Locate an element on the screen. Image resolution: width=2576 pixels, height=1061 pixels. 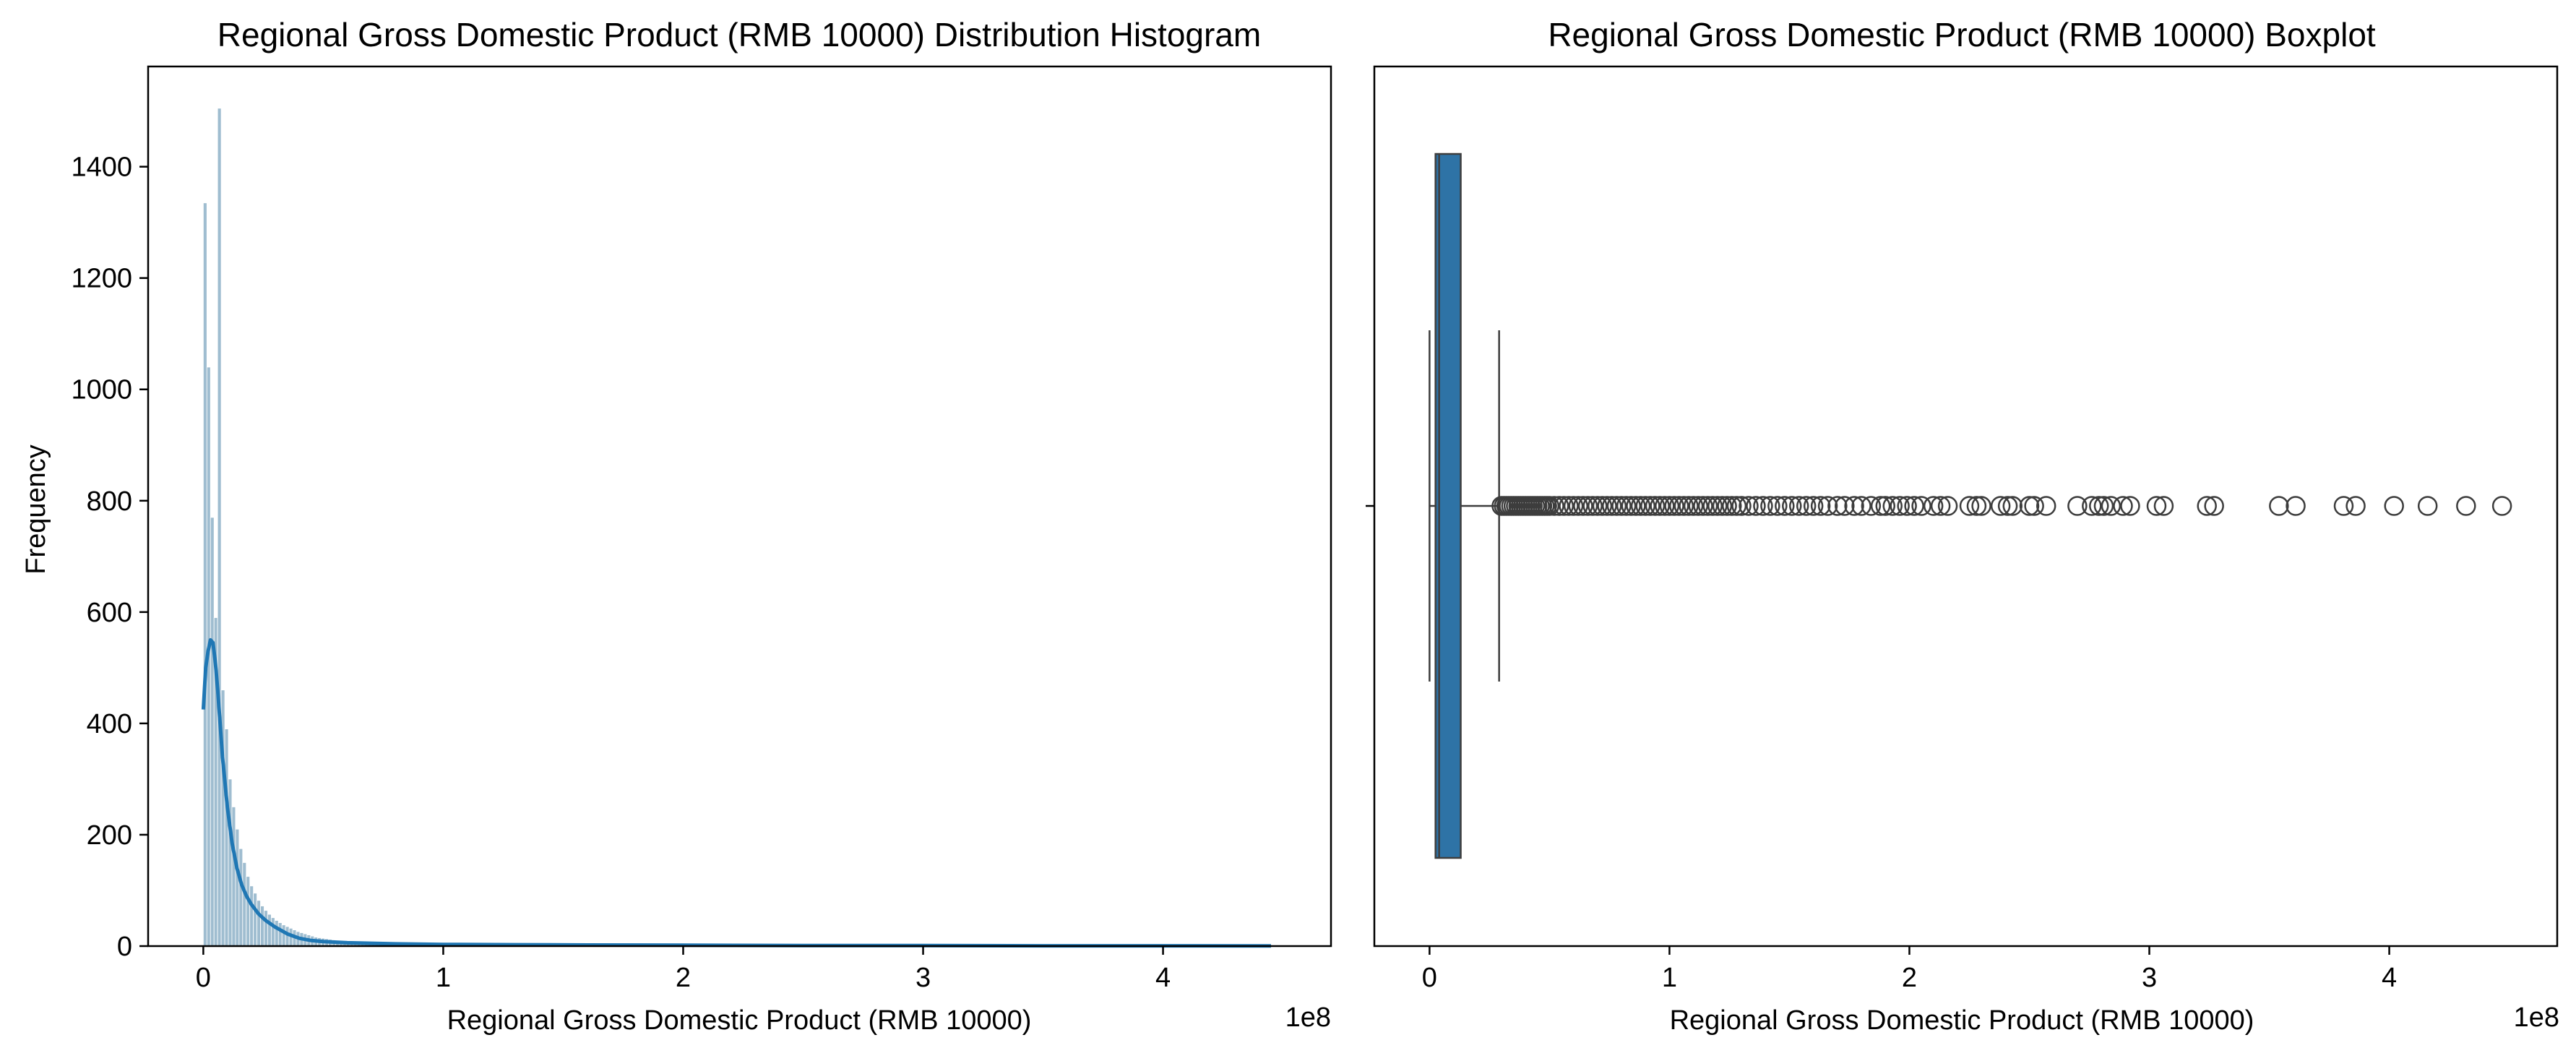
boxplot-x-ticks: 0 1 2 3 4 is located at coordinates (1909, 970).